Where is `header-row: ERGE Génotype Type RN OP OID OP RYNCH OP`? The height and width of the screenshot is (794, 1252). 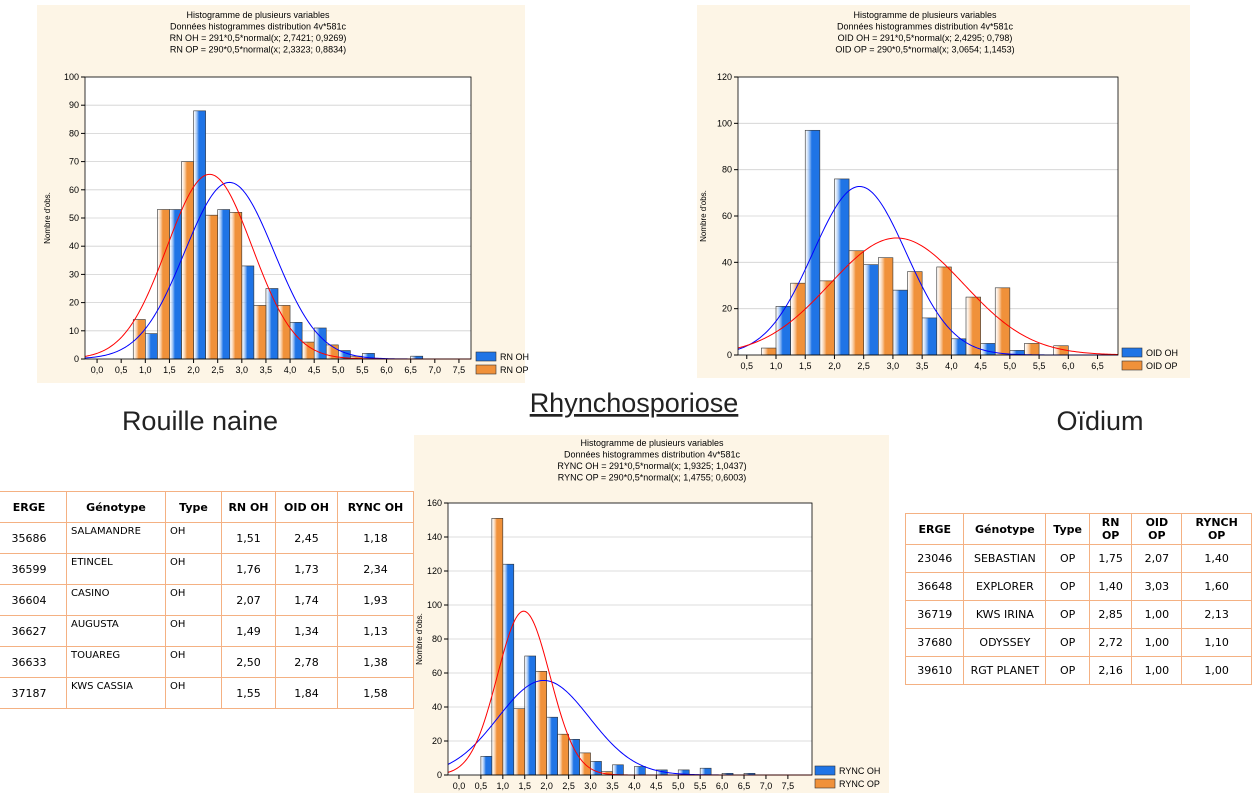 header-row: ERGE Génotype Type RN OP OID OP RYNCH OP is located at coordinates (1078, 529).